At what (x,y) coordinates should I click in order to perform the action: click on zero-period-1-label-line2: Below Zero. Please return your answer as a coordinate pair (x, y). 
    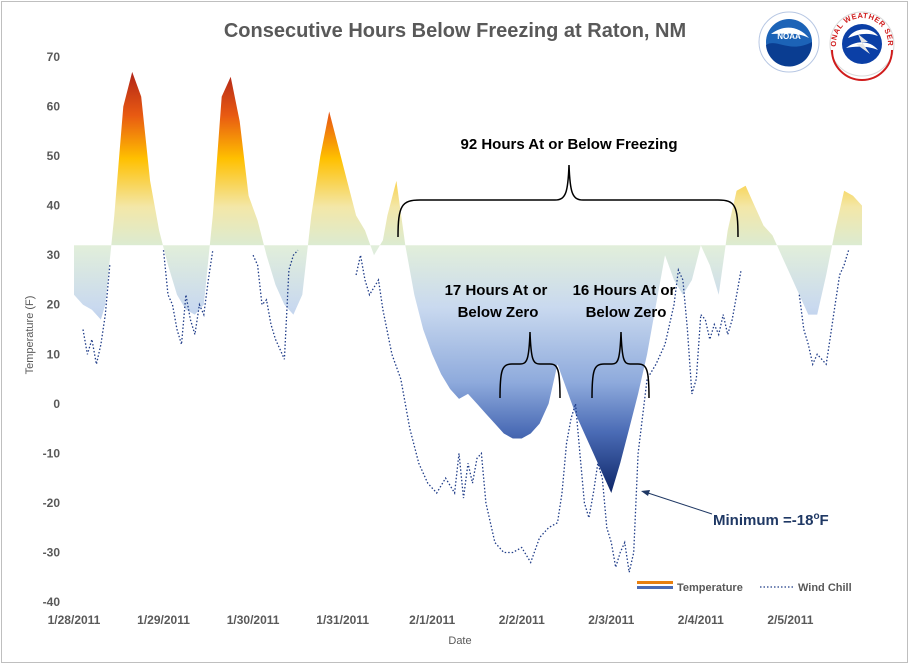
    Looking at the image, I should click on (498, 312).